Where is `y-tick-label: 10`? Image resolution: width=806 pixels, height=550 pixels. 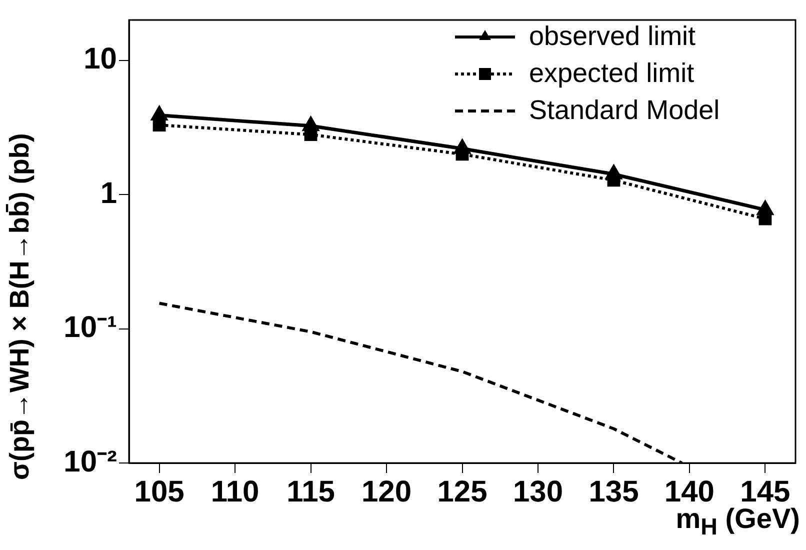
y-tick-label: 10 is located at coordinates (100, 59).